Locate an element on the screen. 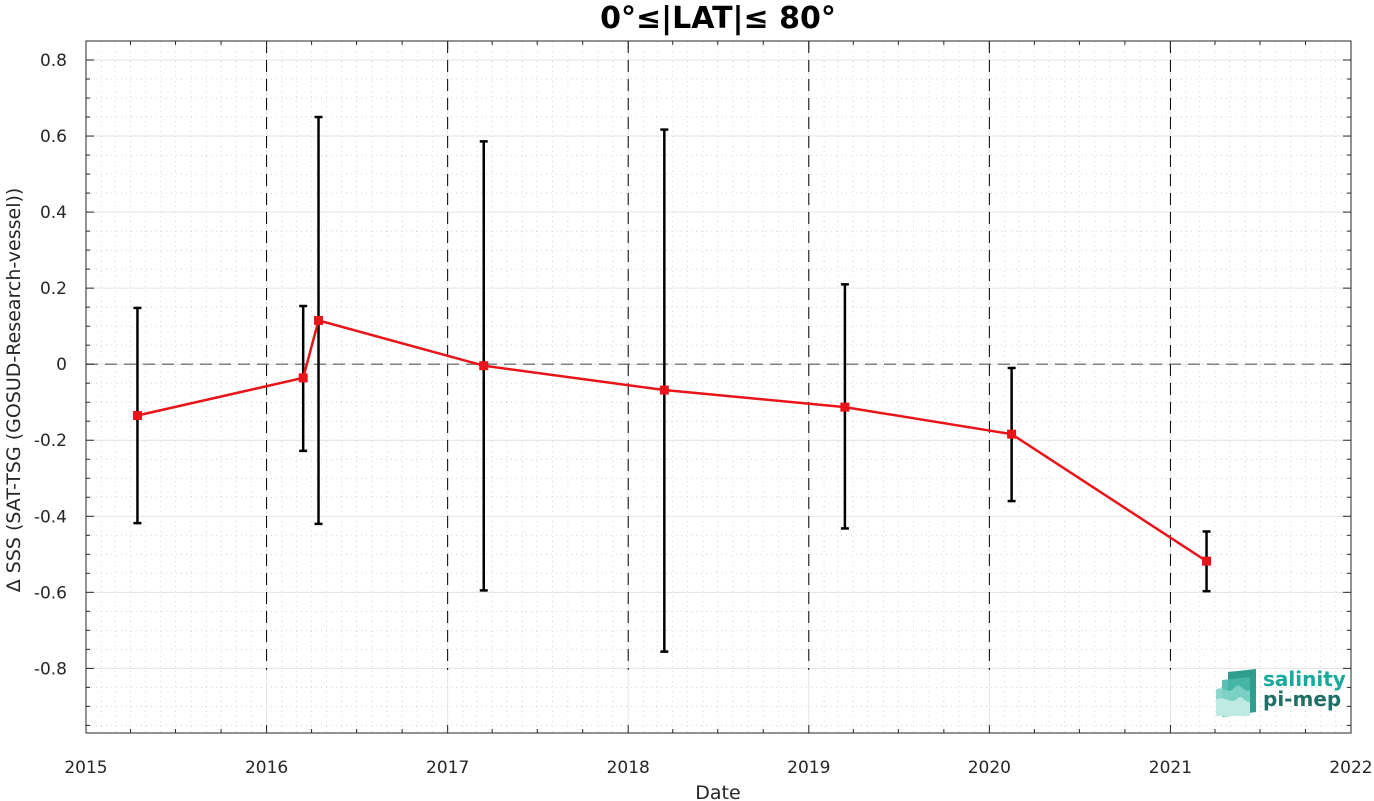  y-tick-label: -0.2 is located at coordinates (50, 441).